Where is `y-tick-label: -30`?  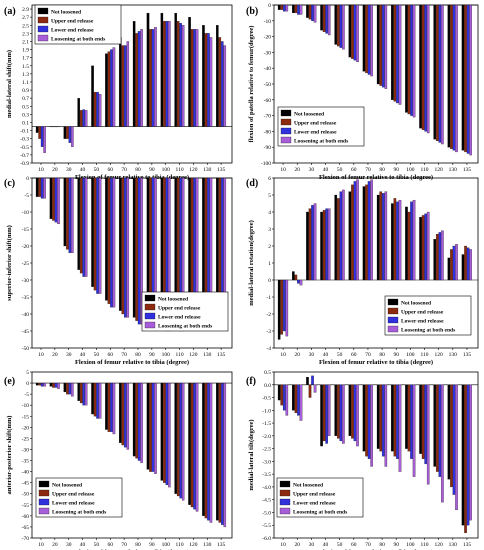 y-tick-label: -30 is located at coordinates (26, 281).